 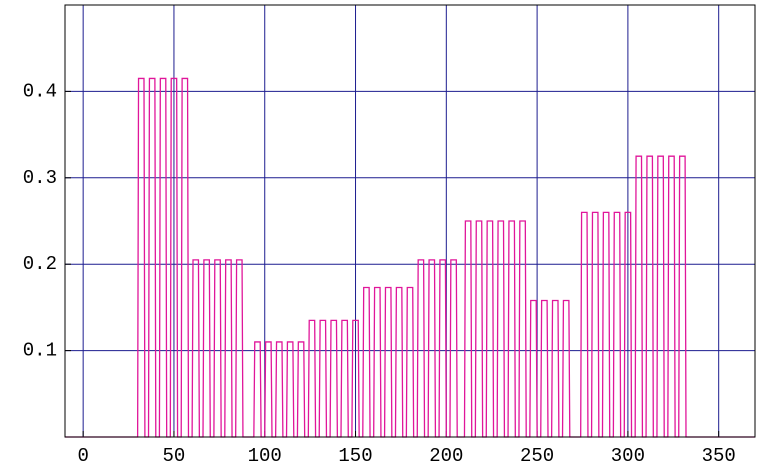 I want to click on x-tick-label: 300, so click(x=628, y=456).